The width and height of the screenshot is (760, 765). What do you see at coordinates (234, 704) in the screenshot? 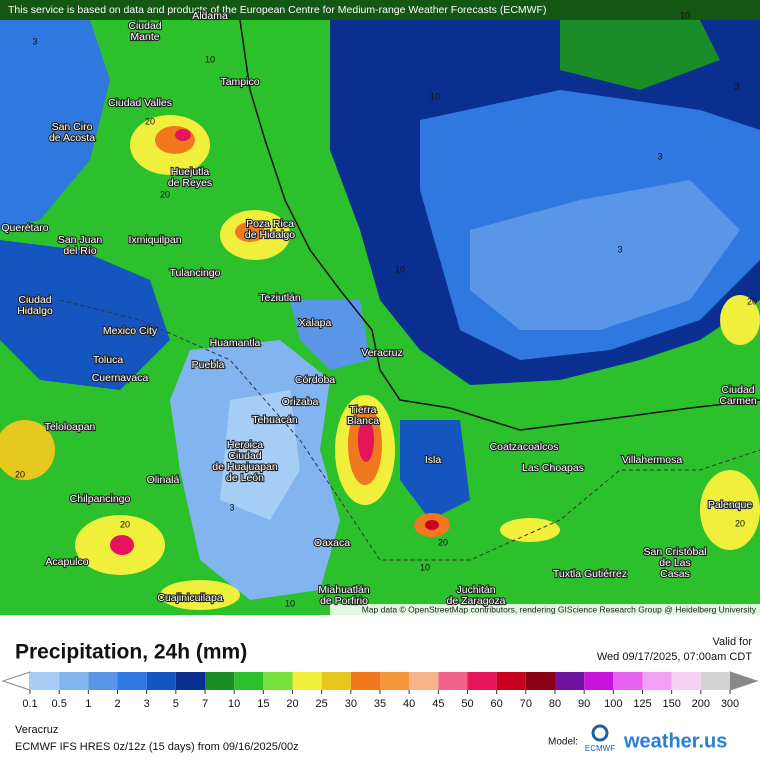
I see `colorbar-tick-label: 10` at bounding box center [234, 704].